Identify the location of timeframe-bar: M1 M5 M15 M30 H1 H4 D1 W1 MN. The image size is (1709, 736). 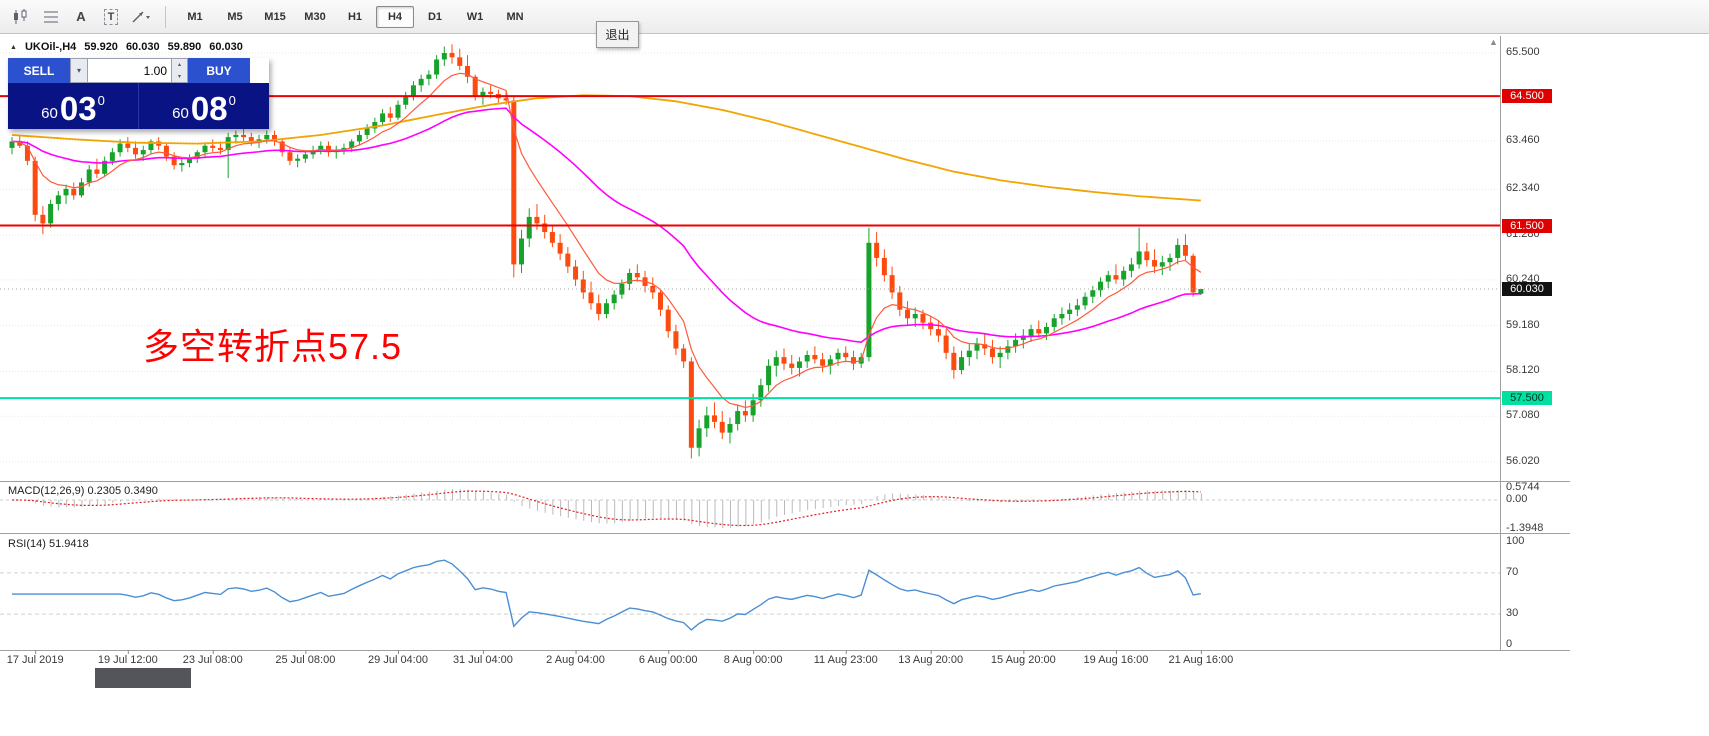
(355, 17).